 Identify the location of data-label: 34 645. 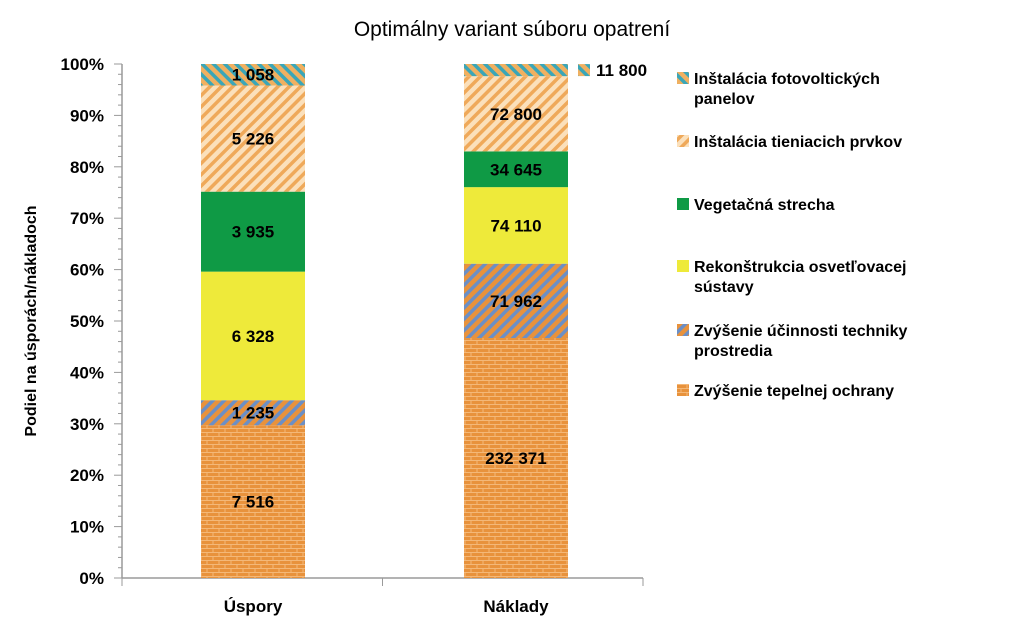
(516, 169).